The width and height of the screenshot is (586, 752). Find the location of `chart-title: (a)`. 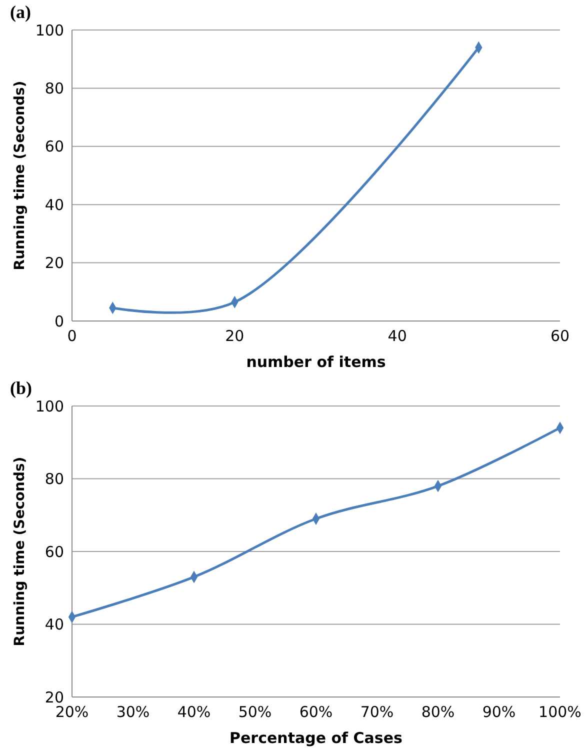

chart-title: (a) is located at coordinates (20, 12).